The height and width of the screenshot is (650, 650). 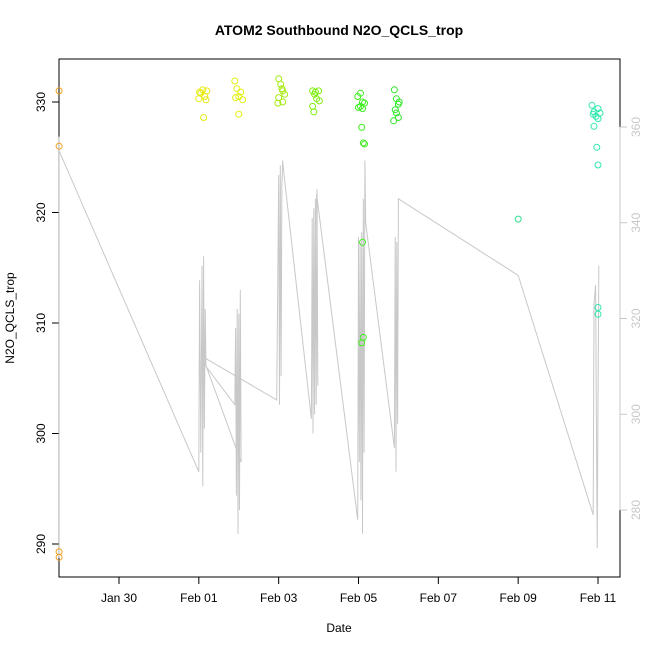 What do you see at coordinates (279, 598) in the screenshot?
I see `x-tick-label: Feb 03` at bounding box center [279, 598].